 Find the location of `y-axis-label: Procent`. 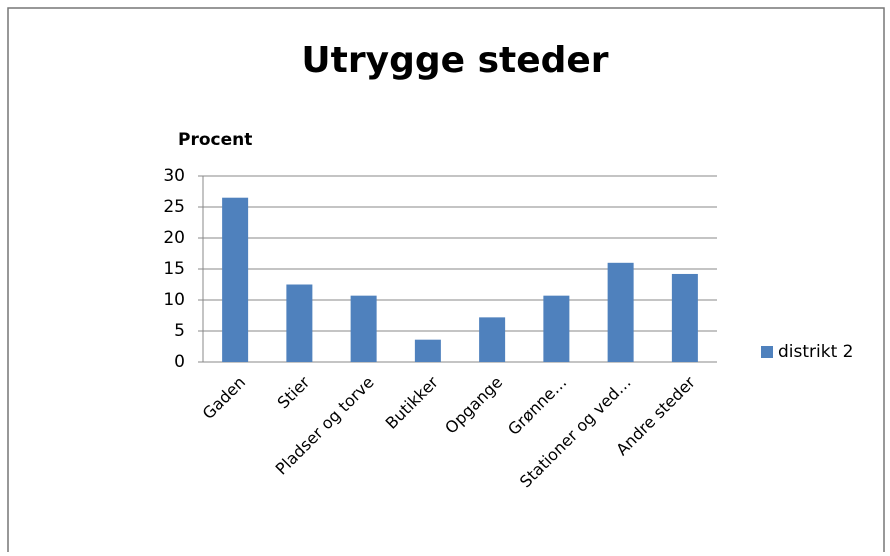

y-axis-label: Procent is located at coordinates (215, 140).